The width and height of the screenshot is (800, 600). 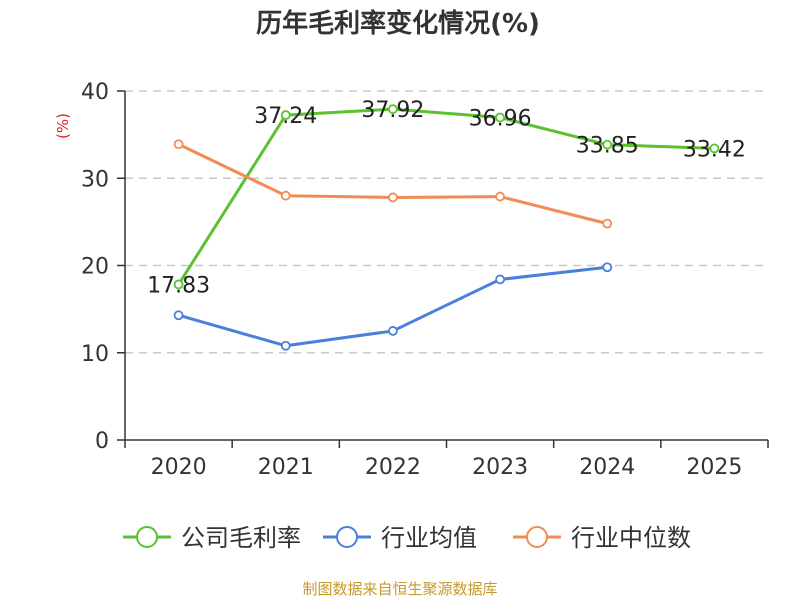 What do you see at coordinates (95, 267) in the screenshot?
I see `y-tick-label: 20` at bounding box center [95, 267].